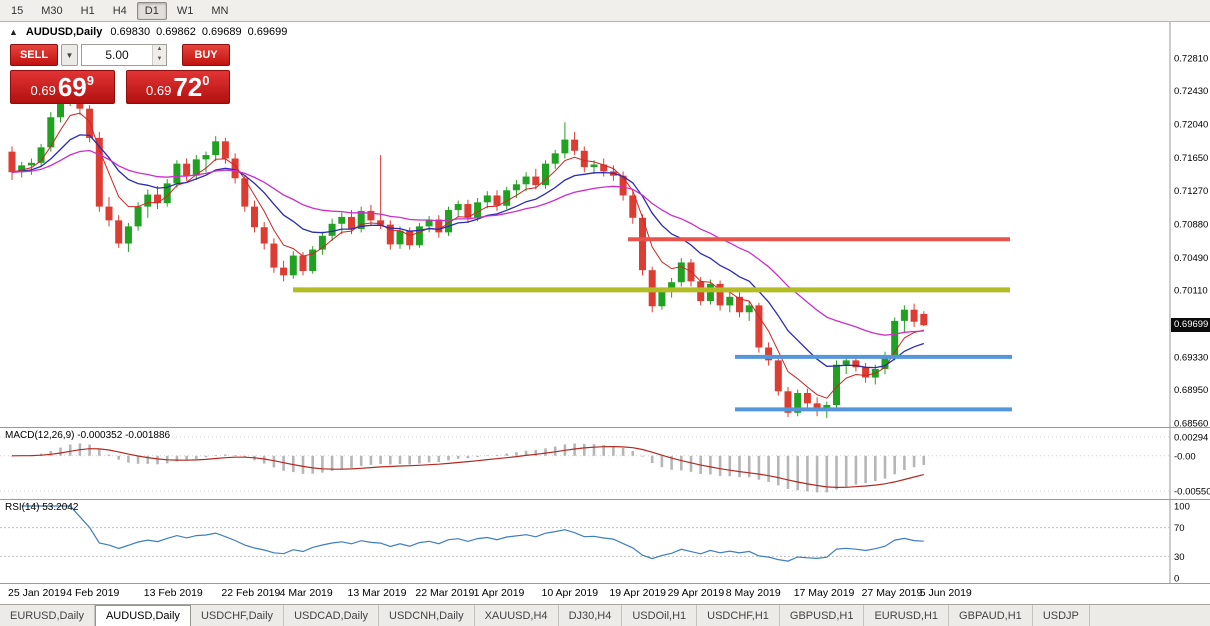  Describe the element at coordinates (206, 55) in the screenshot. I see `buy-button: BUY` at that location.